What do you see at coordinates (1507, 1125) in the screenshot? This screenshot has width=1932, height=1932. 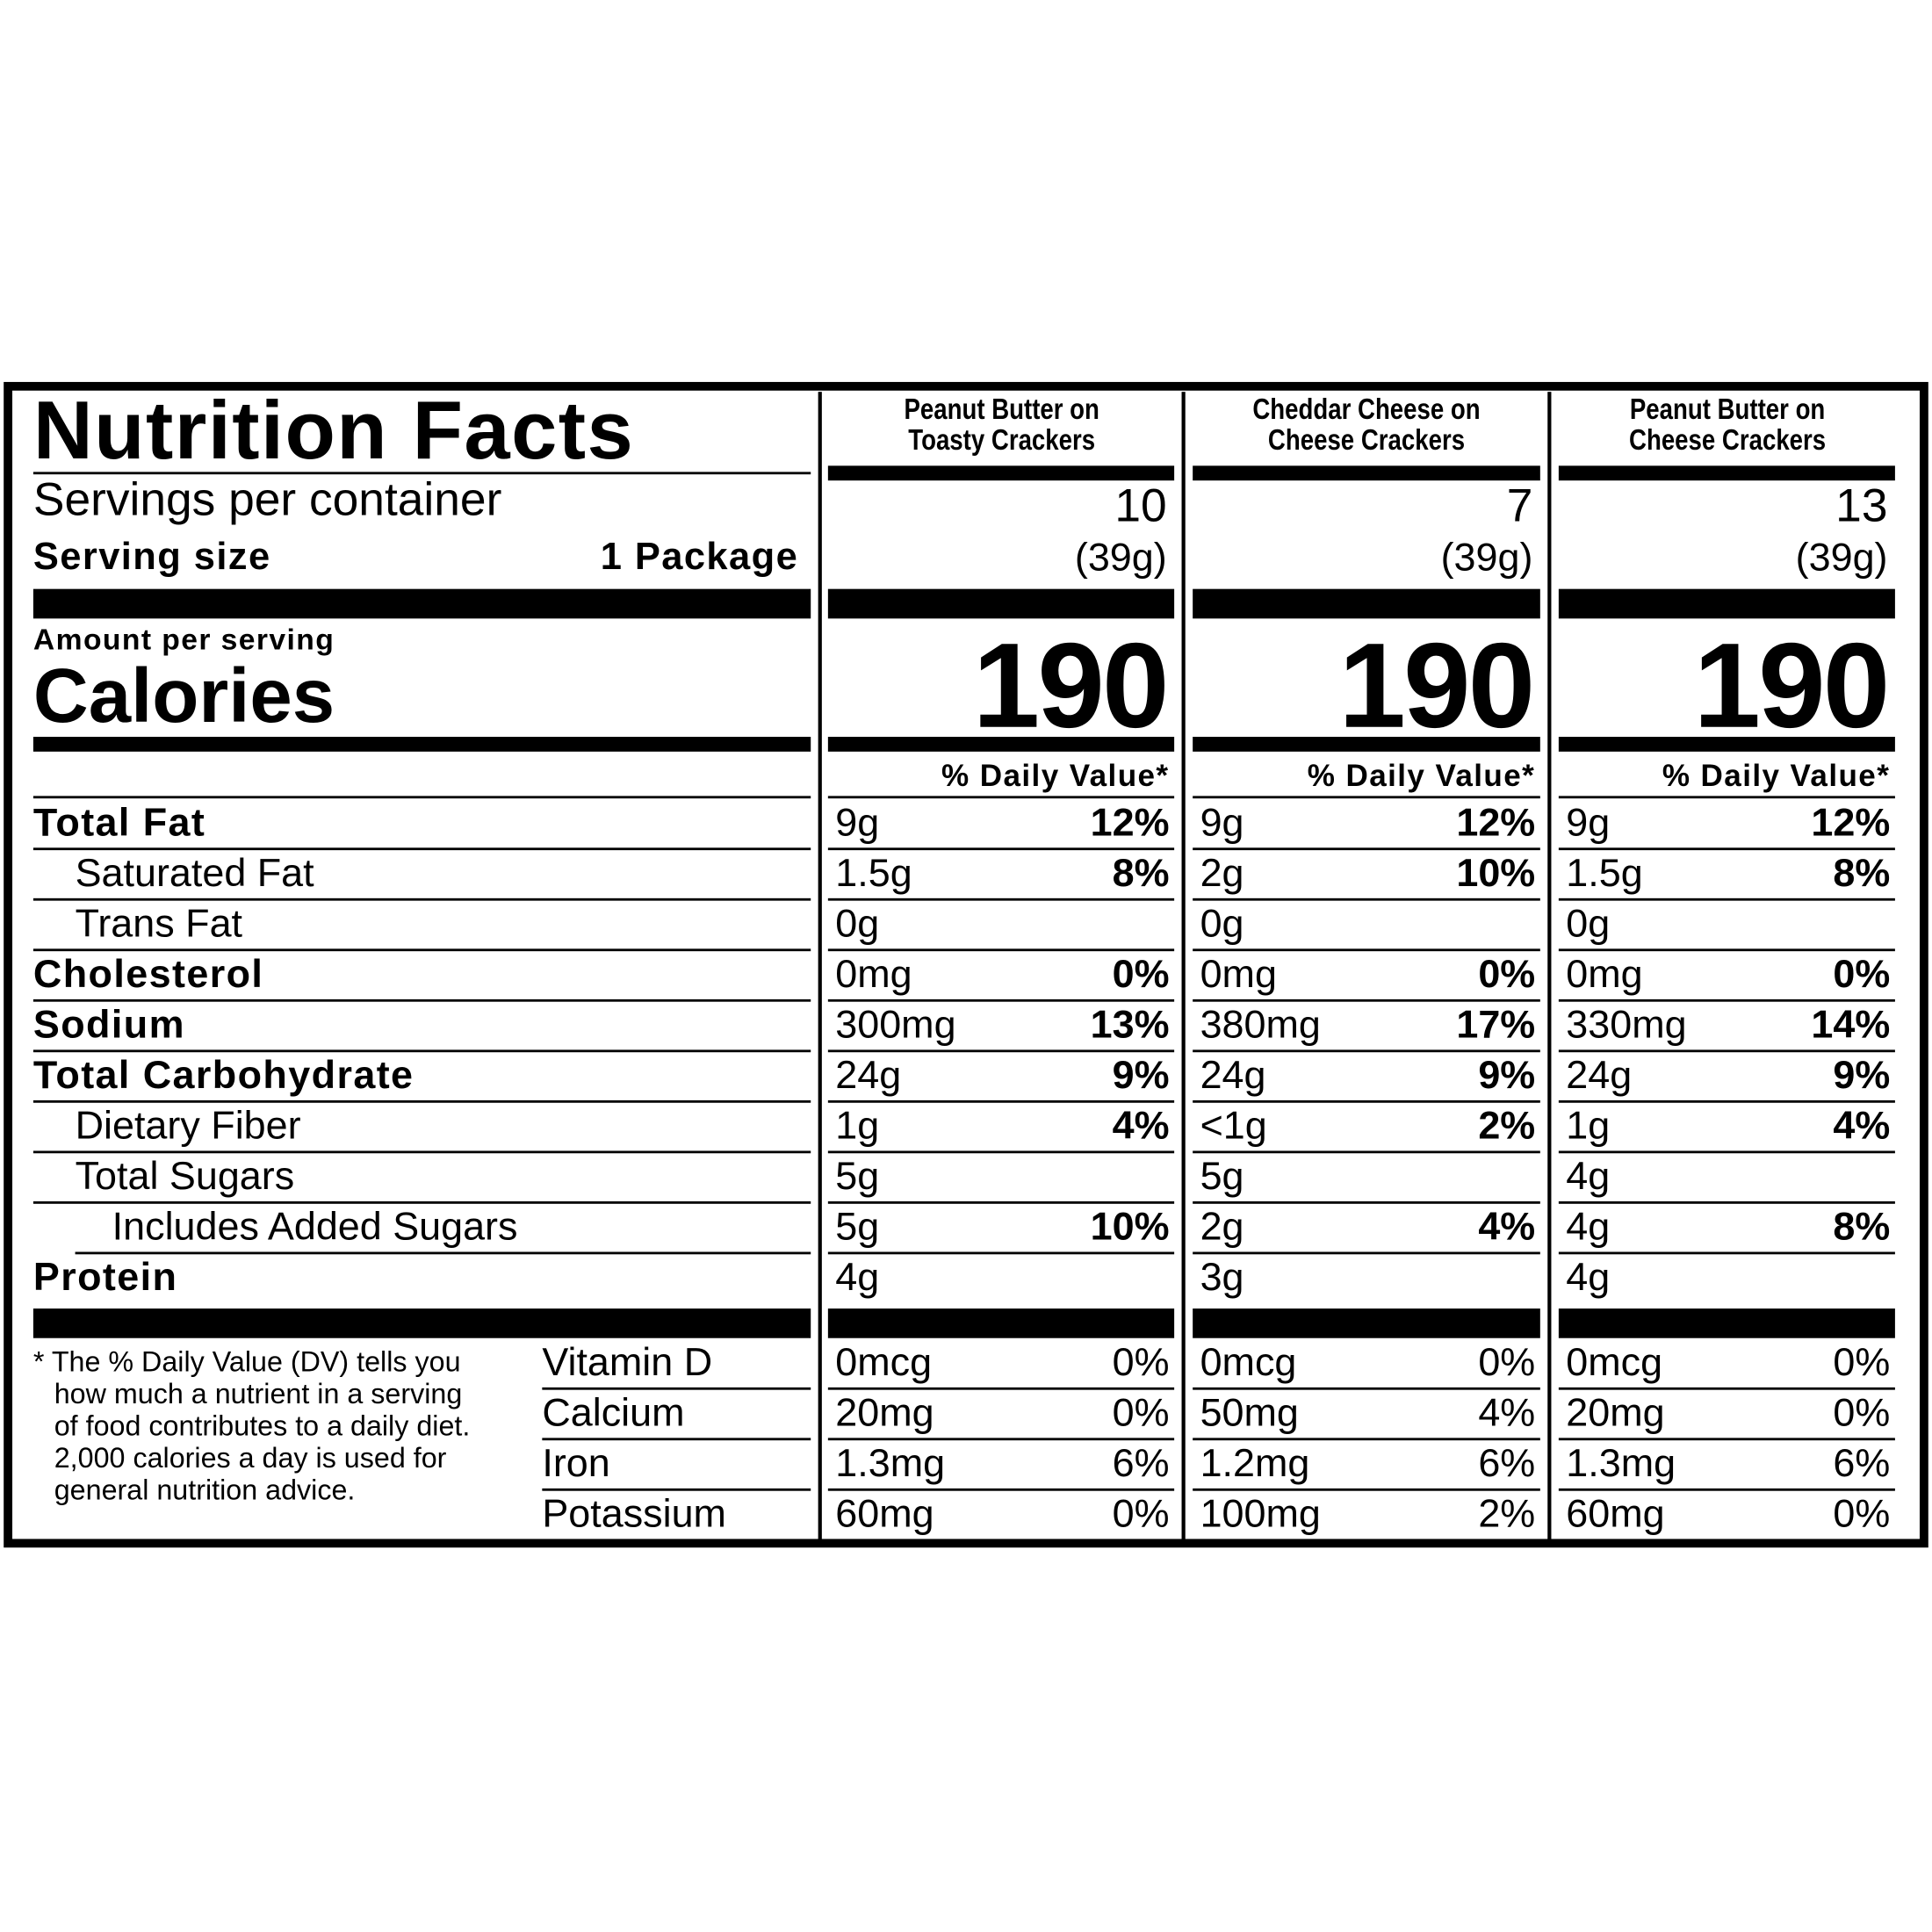 I see `nutrient-dv: 2%` at bounding box center [1507, 1125].